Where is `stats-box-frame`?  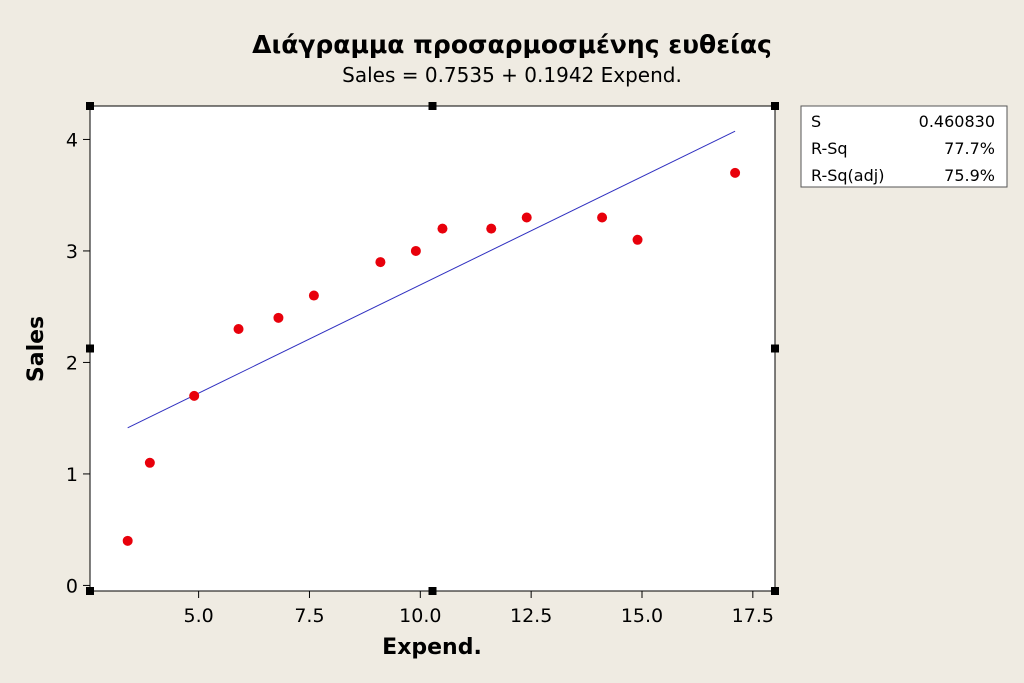
stats-box-frame is located at coordinates (904, 146).